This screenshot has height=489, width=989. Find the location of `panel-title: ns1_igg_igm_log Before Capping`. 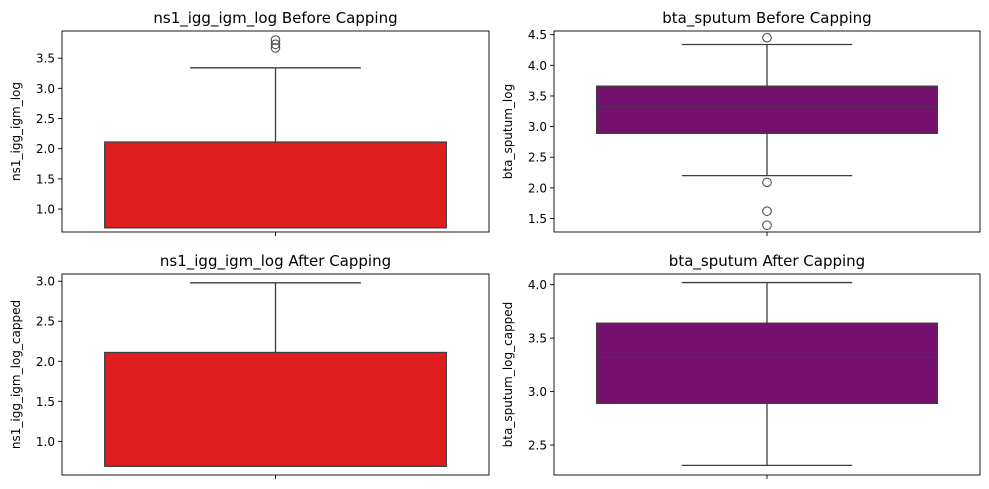

panel-title: ns1_igg_igm_log Before Capping is located at coordinates (275, 18).